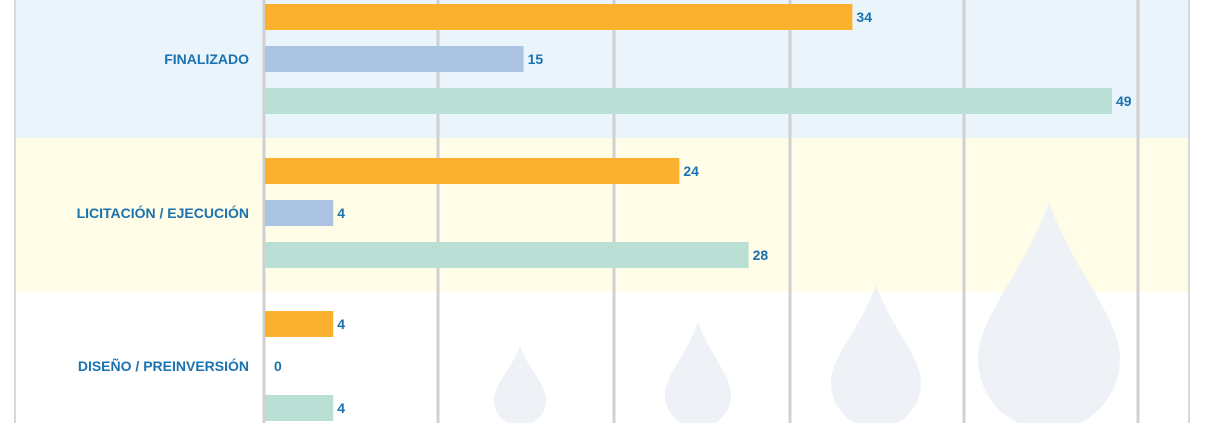 This screenshot has height=423, width=1210. I want to click on bar-value-label: 24, so click(691, 171).